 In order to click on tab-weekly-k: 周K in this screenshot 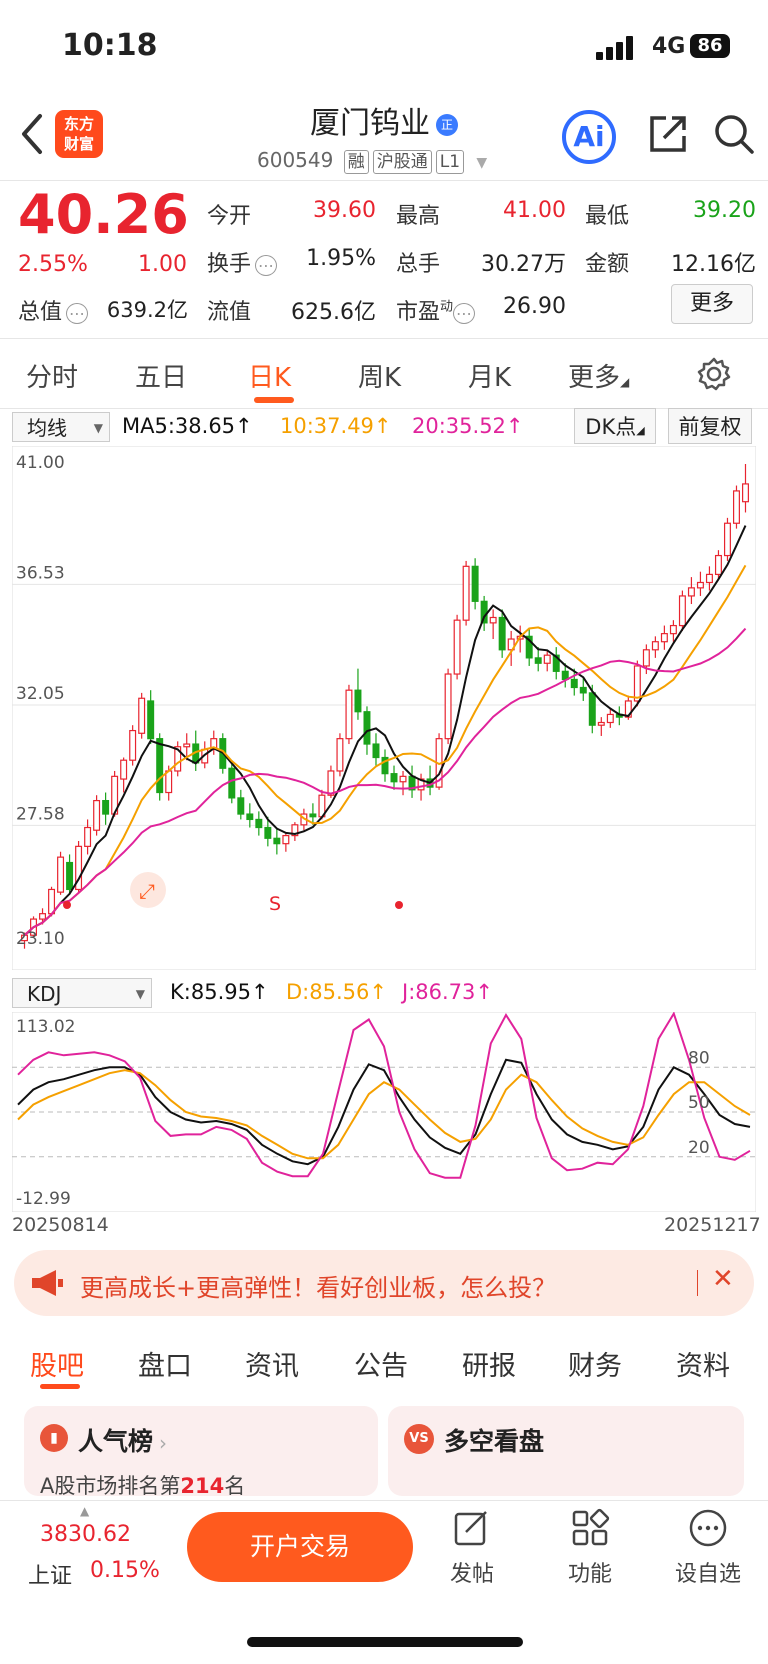, I will do `click(380, 378)`.